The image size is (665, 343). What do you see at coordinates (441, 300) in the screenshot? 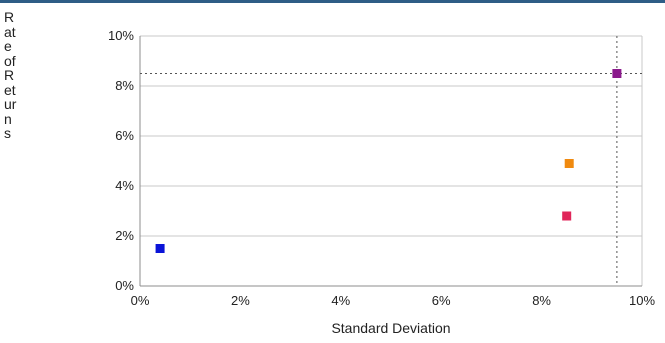
I see `x-tick-label: 6%` at bounding box center [441, 300].